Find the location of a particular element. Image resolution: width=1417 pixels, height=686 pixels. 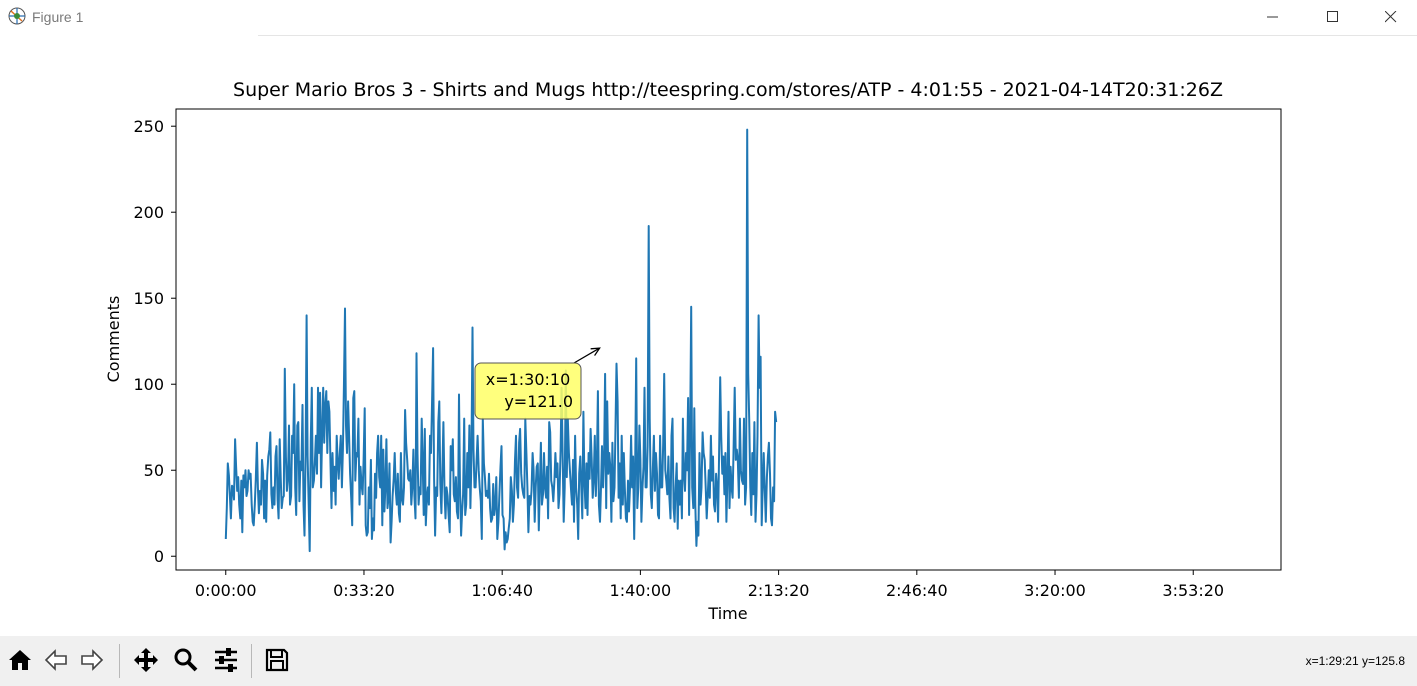

home-icon is located at coordinates (20, 660).